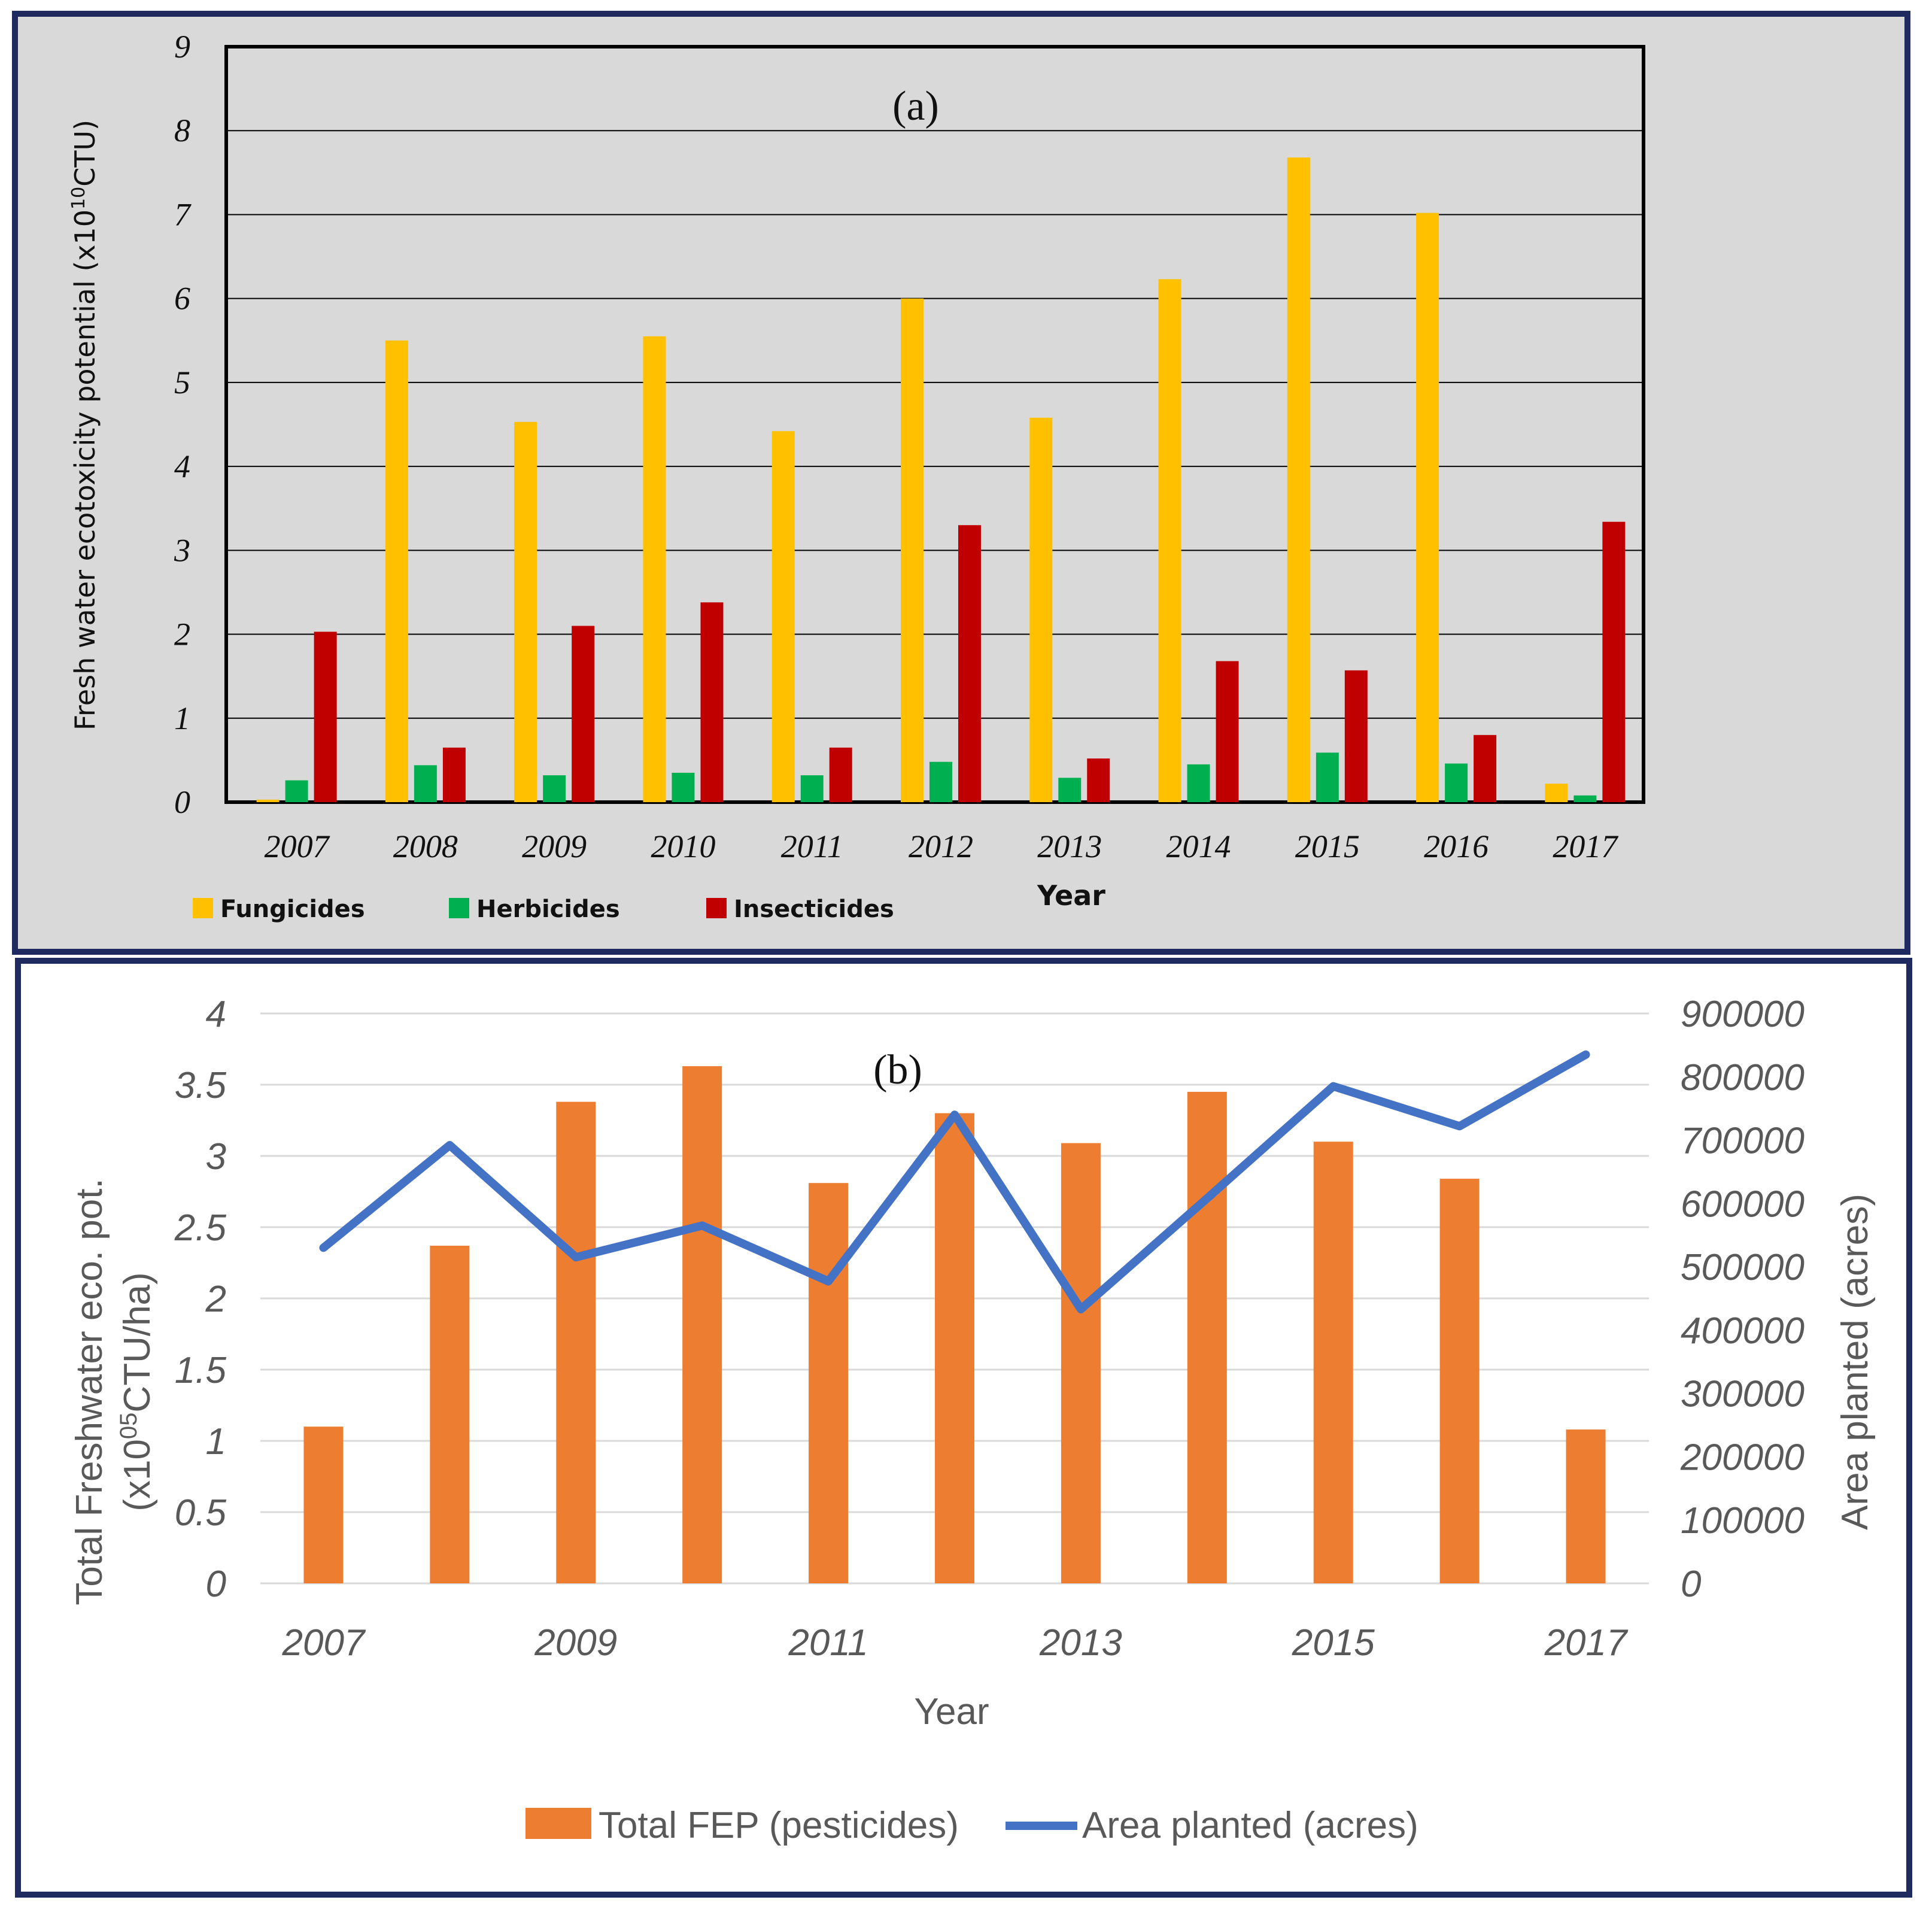  I want to click on panel-b-right-y-tick-label: 500000, so click(1743, 1267).